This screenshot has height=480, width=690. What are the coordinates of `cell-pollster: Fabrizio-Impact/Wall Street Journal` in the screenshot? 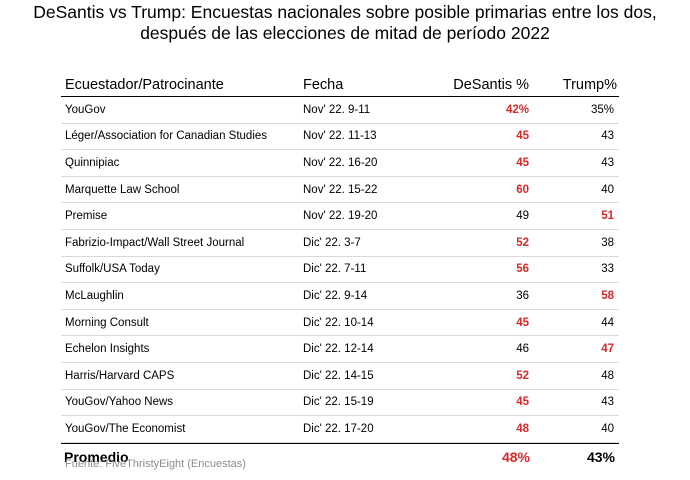 It's located at (155, 242).